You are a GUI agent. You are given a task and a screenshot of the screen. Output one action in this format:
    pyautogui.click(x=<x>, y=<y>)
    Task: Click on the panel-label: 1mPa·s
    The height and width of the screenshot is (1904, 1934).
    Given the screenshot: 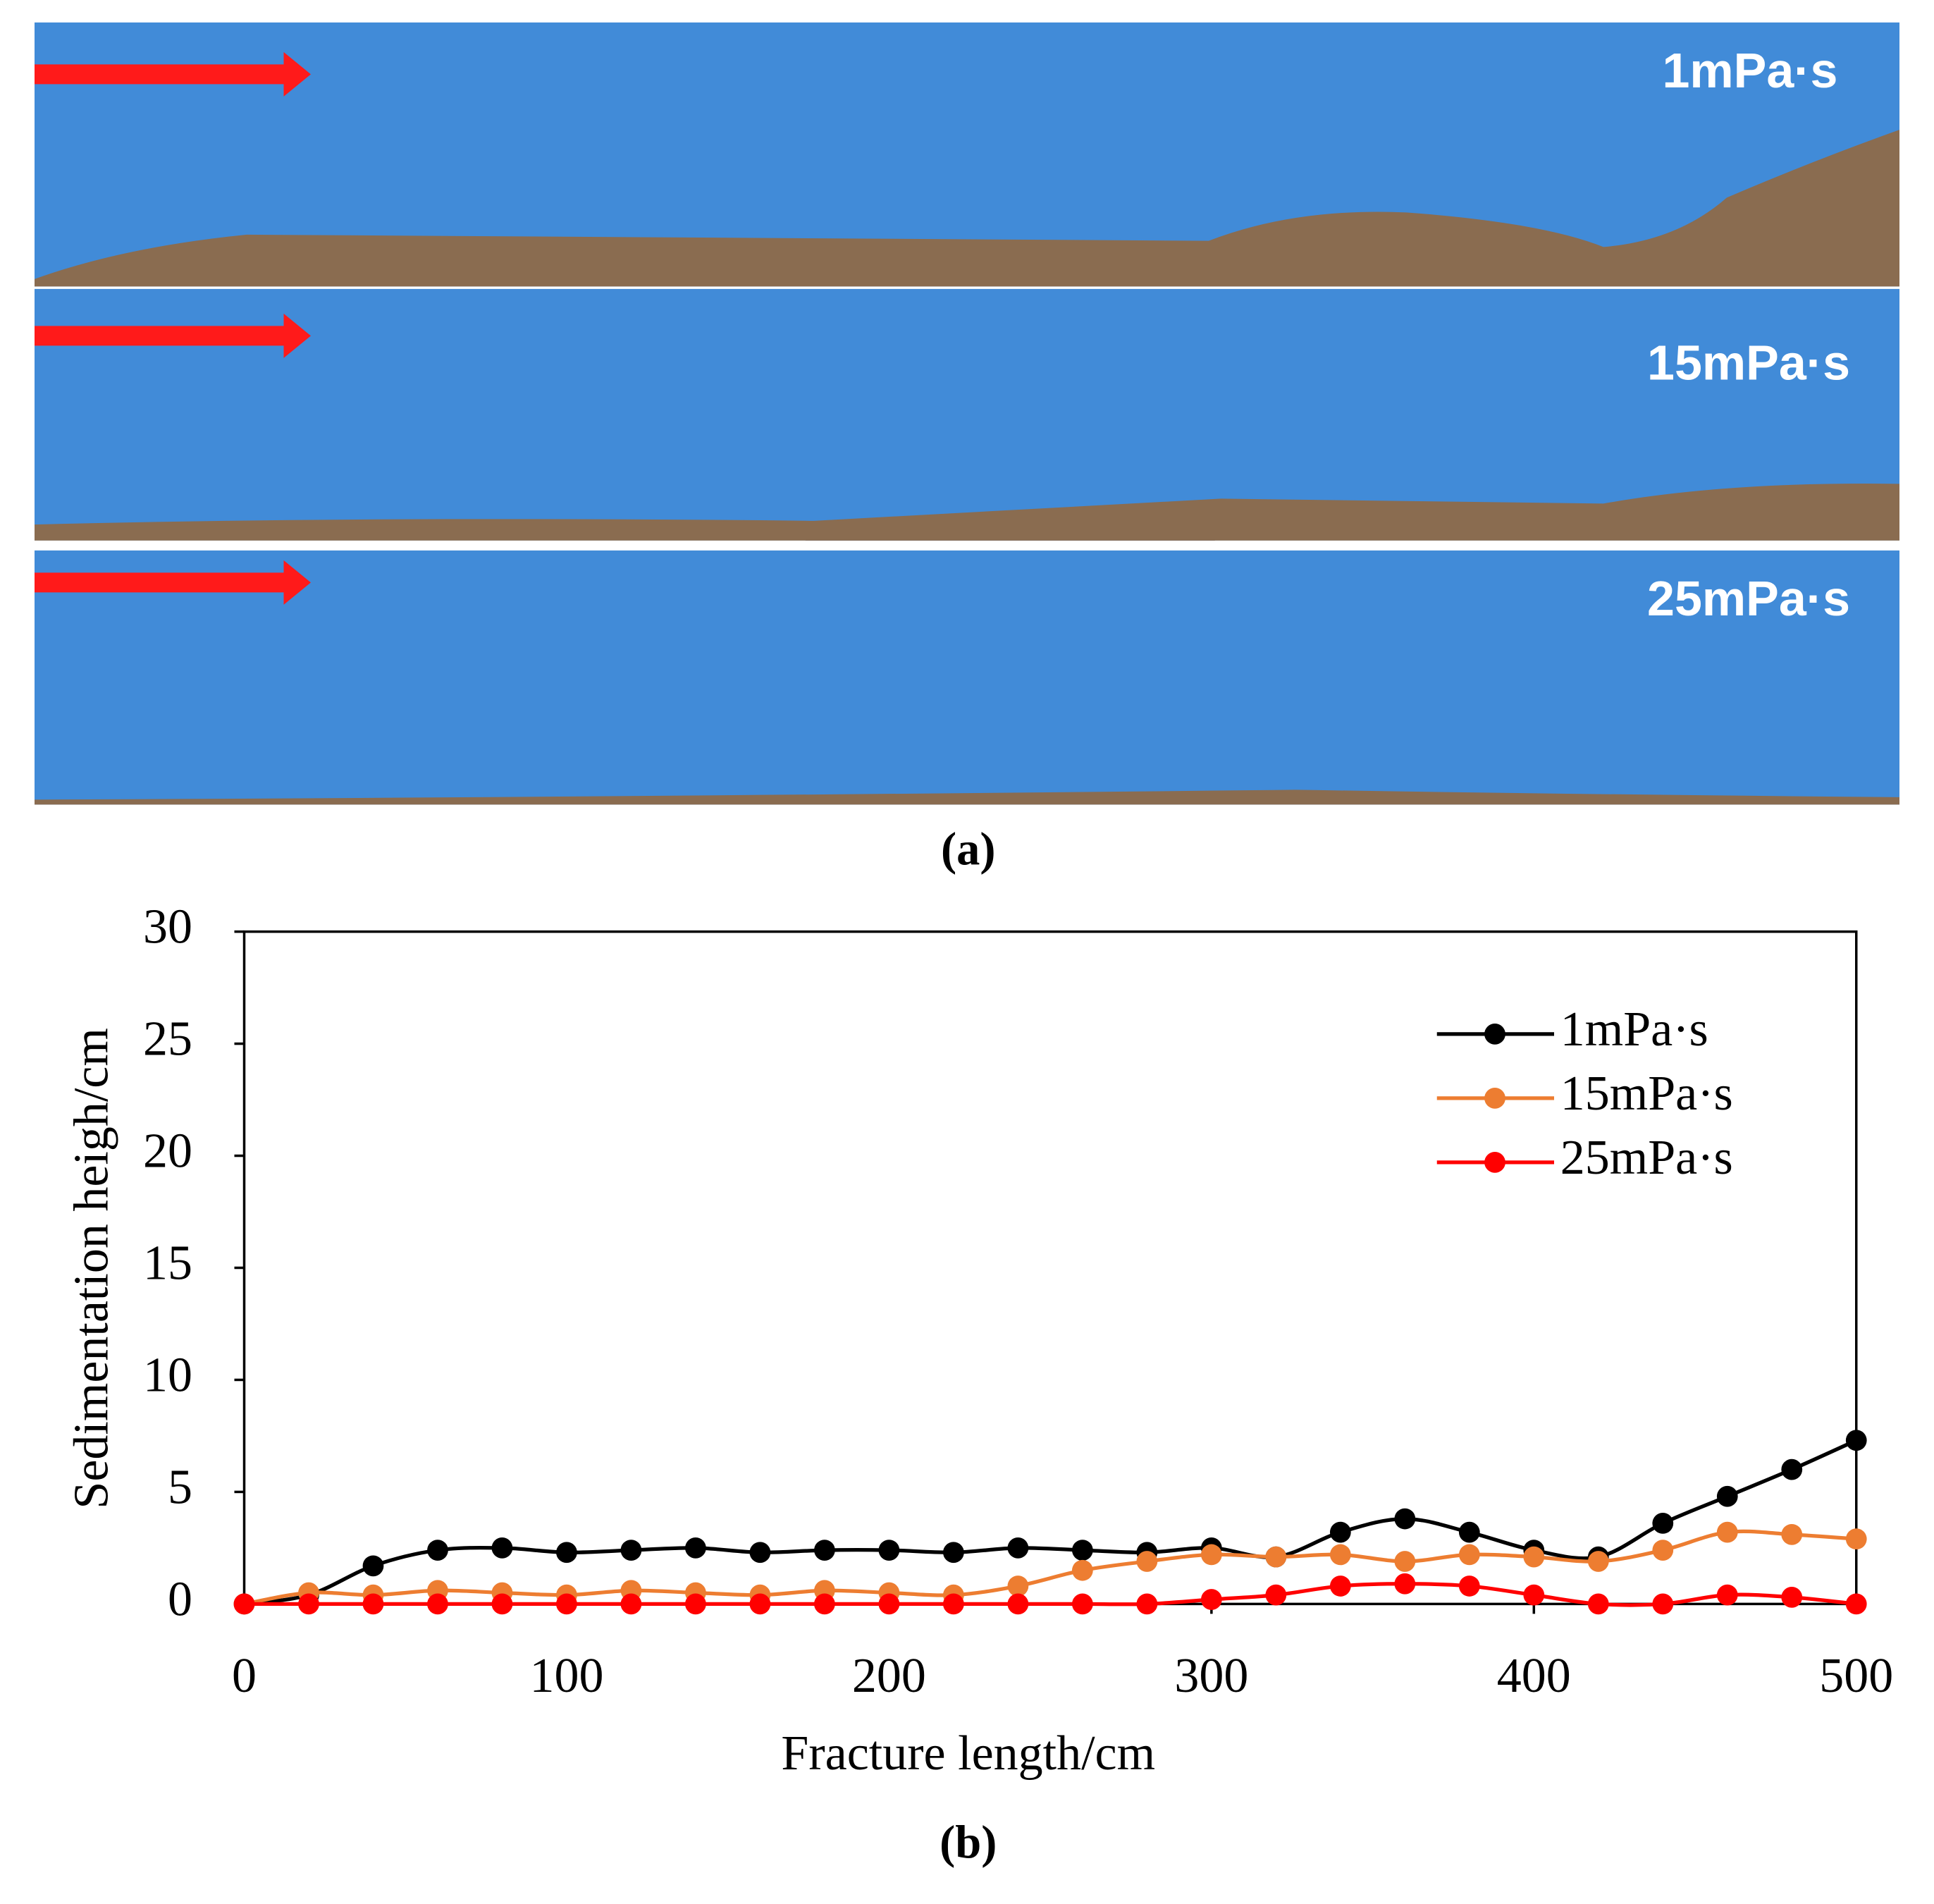 What is the action you would take?
    pyautogui.click(x=1749, y=71)
    